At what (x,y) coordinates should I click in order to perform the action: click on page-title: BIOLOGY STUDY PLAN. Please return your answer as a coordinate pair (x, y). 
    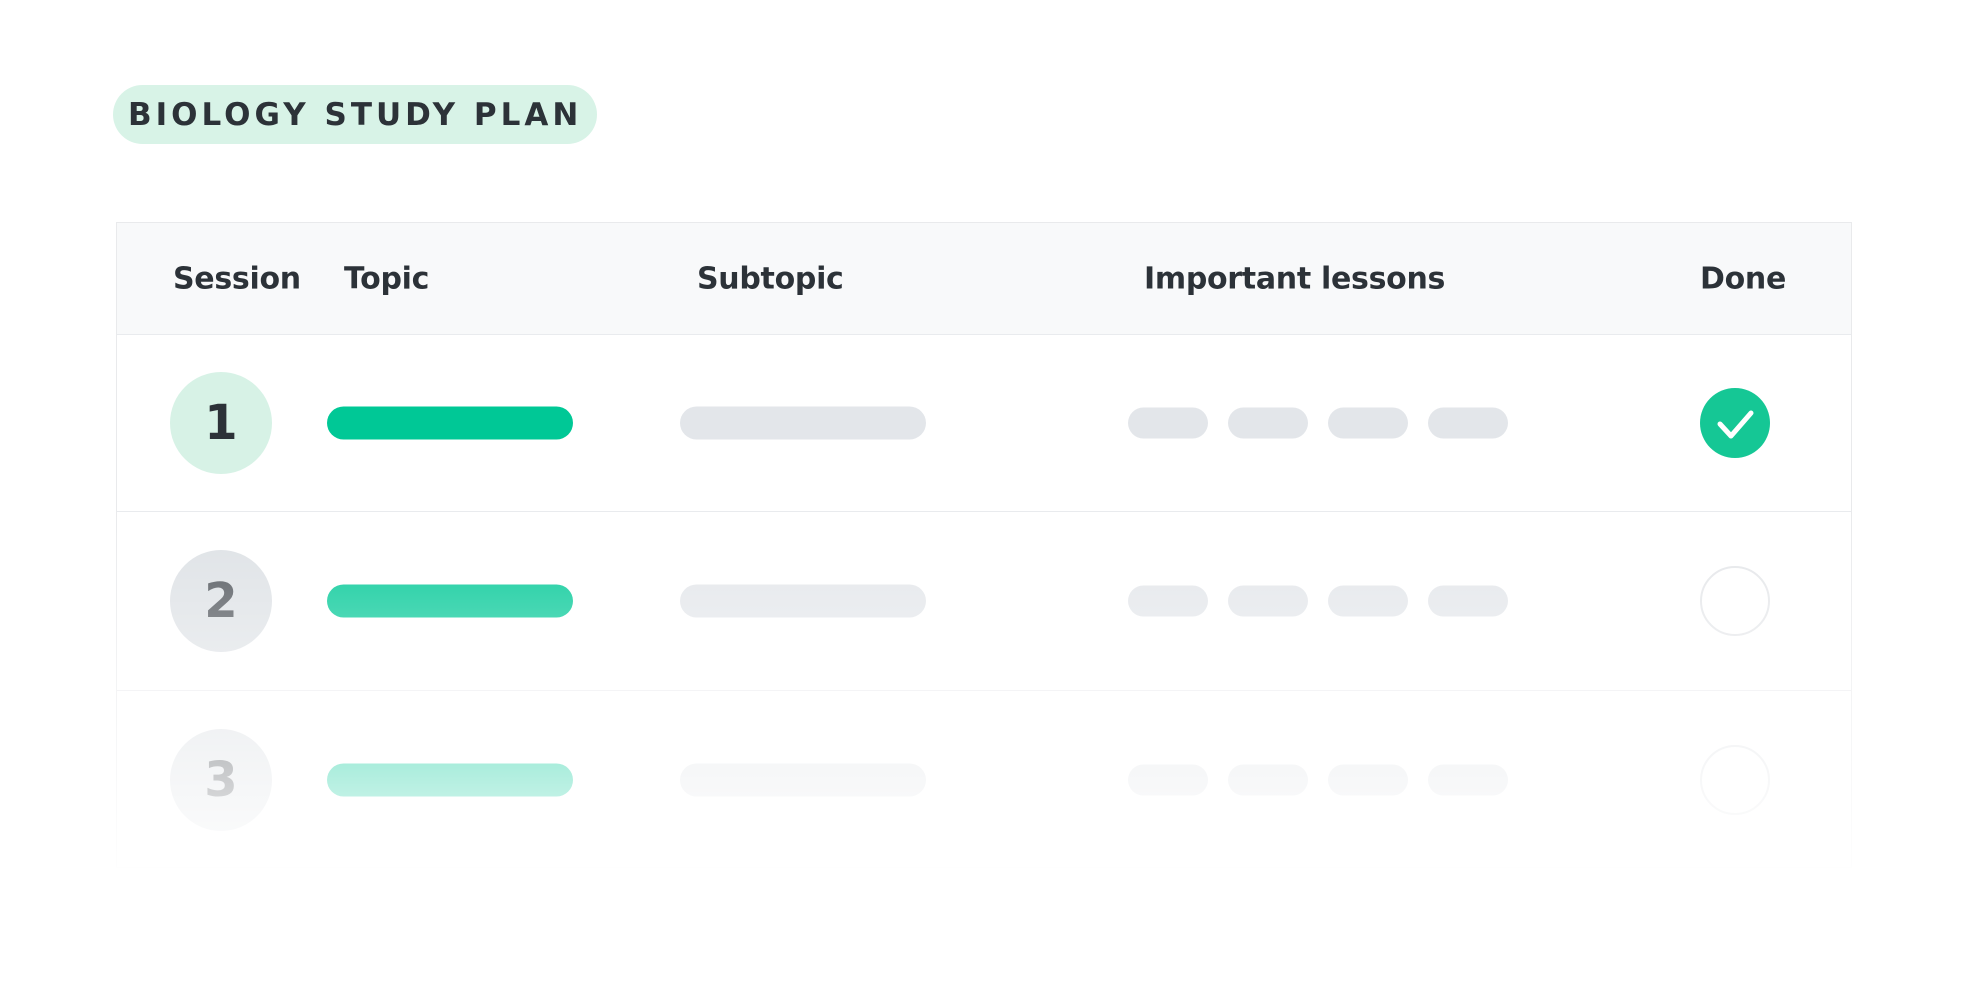
    Looking at the image, I should click on (355, 114).